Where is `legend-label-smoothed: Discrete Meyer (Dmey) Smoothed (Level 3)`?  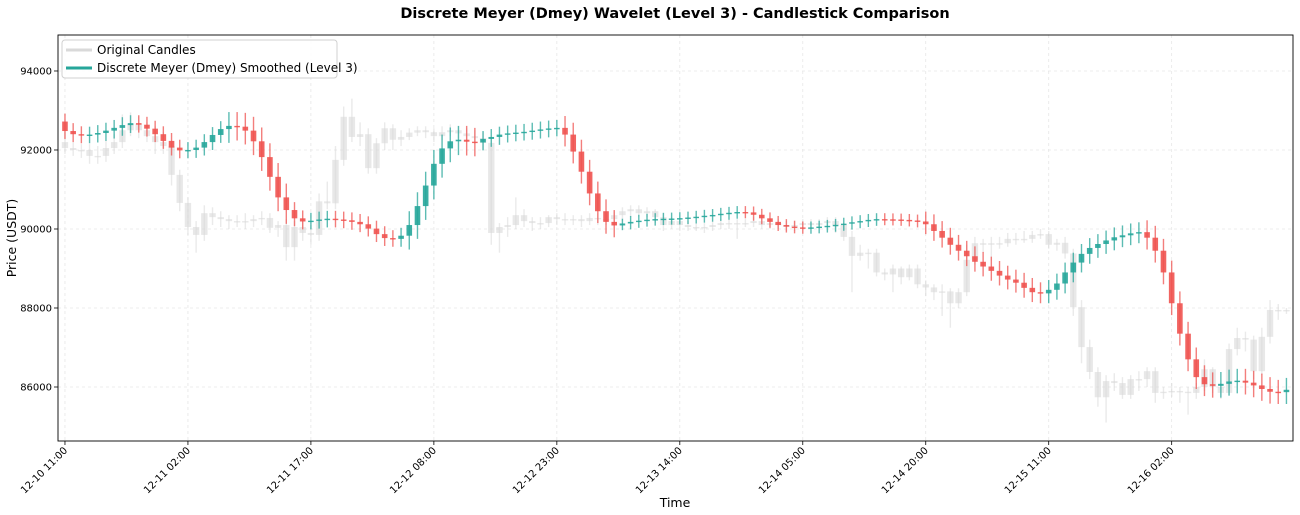 legend-label-smoothed: Discrete Meyer (Dmey) Smoothed (Level 3) is located at coordinates (227, 68).